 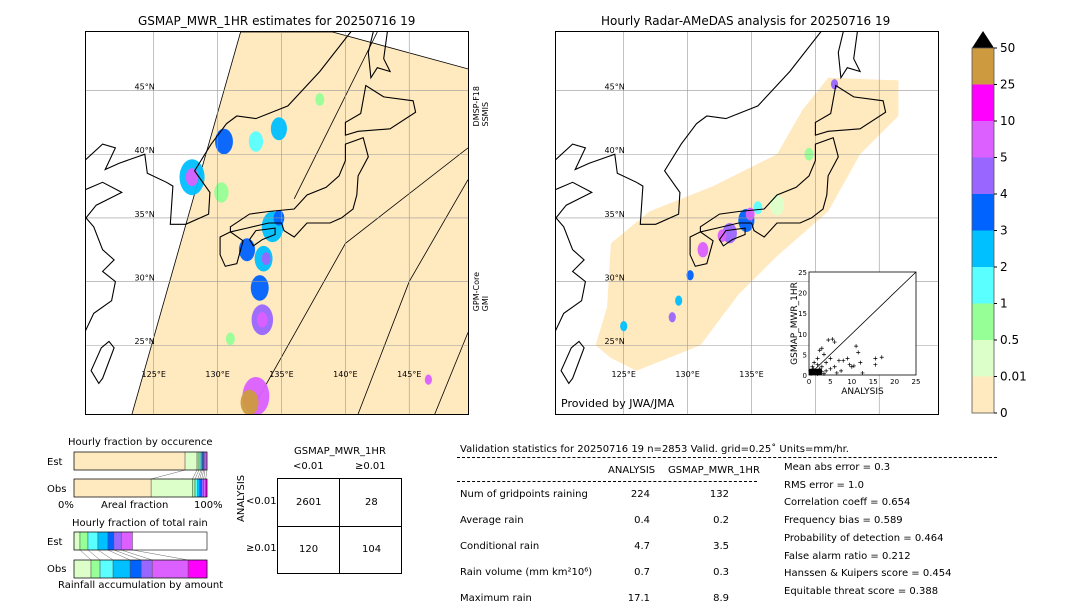 What do you see at coordinates (135, 505) in the screenshot?
I see `occurrence-xlabel: Areal fraction` at bounding box center [135, 505].